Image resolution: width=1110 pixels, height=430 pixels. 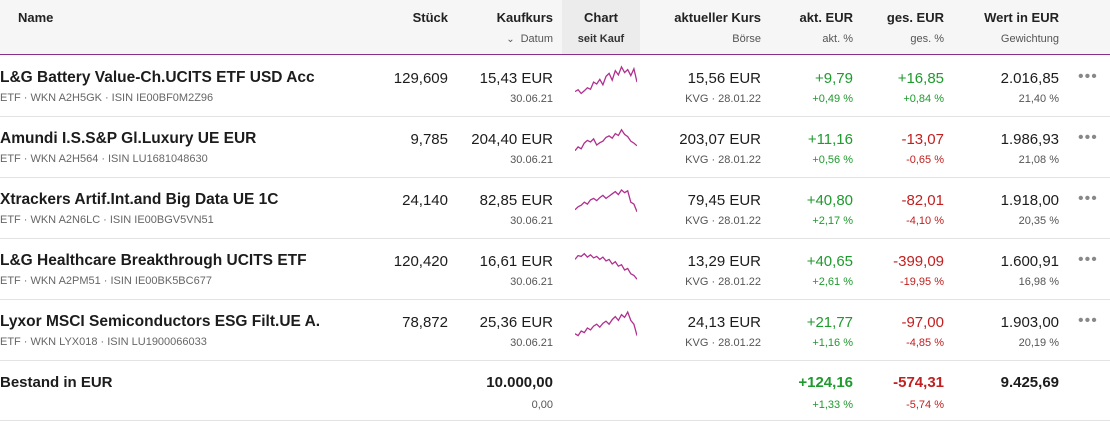 What do you see at coordinates (920, 78) in the screenshot?
I see `ges-eur-value: +16,85` at bounding box center [920, 78].